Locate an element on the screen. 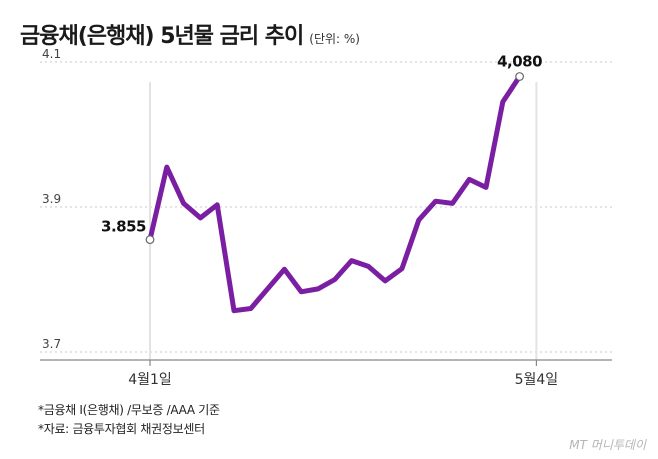 The width and height of the screenshot is (658, 459). x-tick-label: 5월4일 is located at coordinates (537, 380).